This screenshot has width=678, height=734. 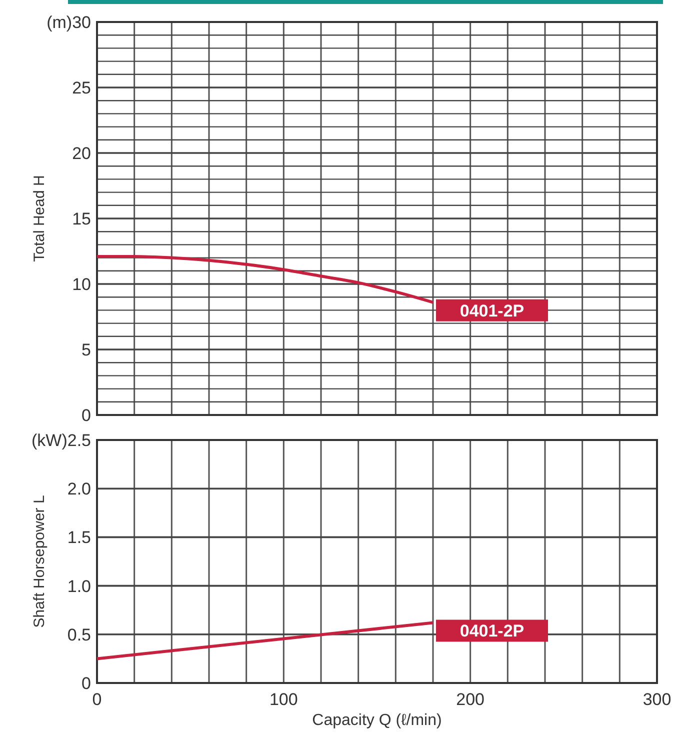 What do you see at coordinates (61, 440) in the screenshot?
I see `y-tick-label: (kW)2.5` at bounding box center [61, 440].